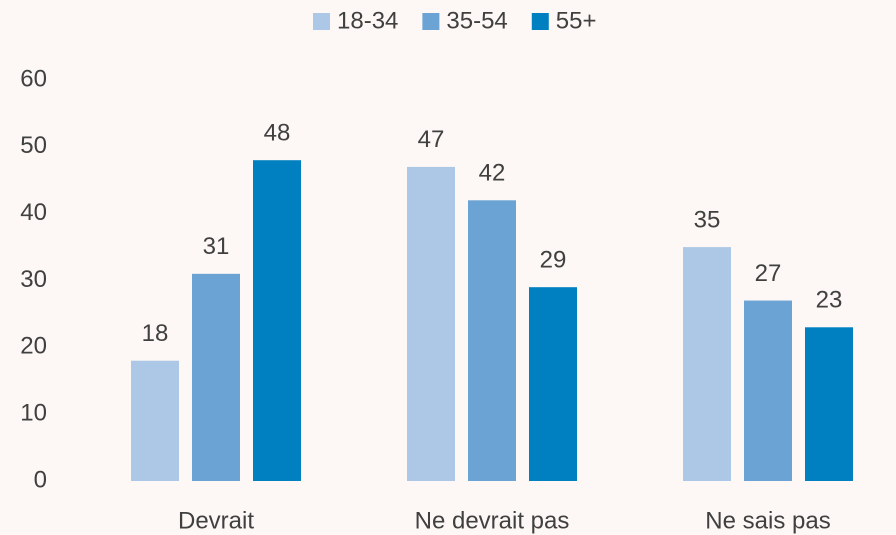 This screenshot has height=535, width=896. I want to click on x-tick-label: Ne devrait pas, so click(492, 520).